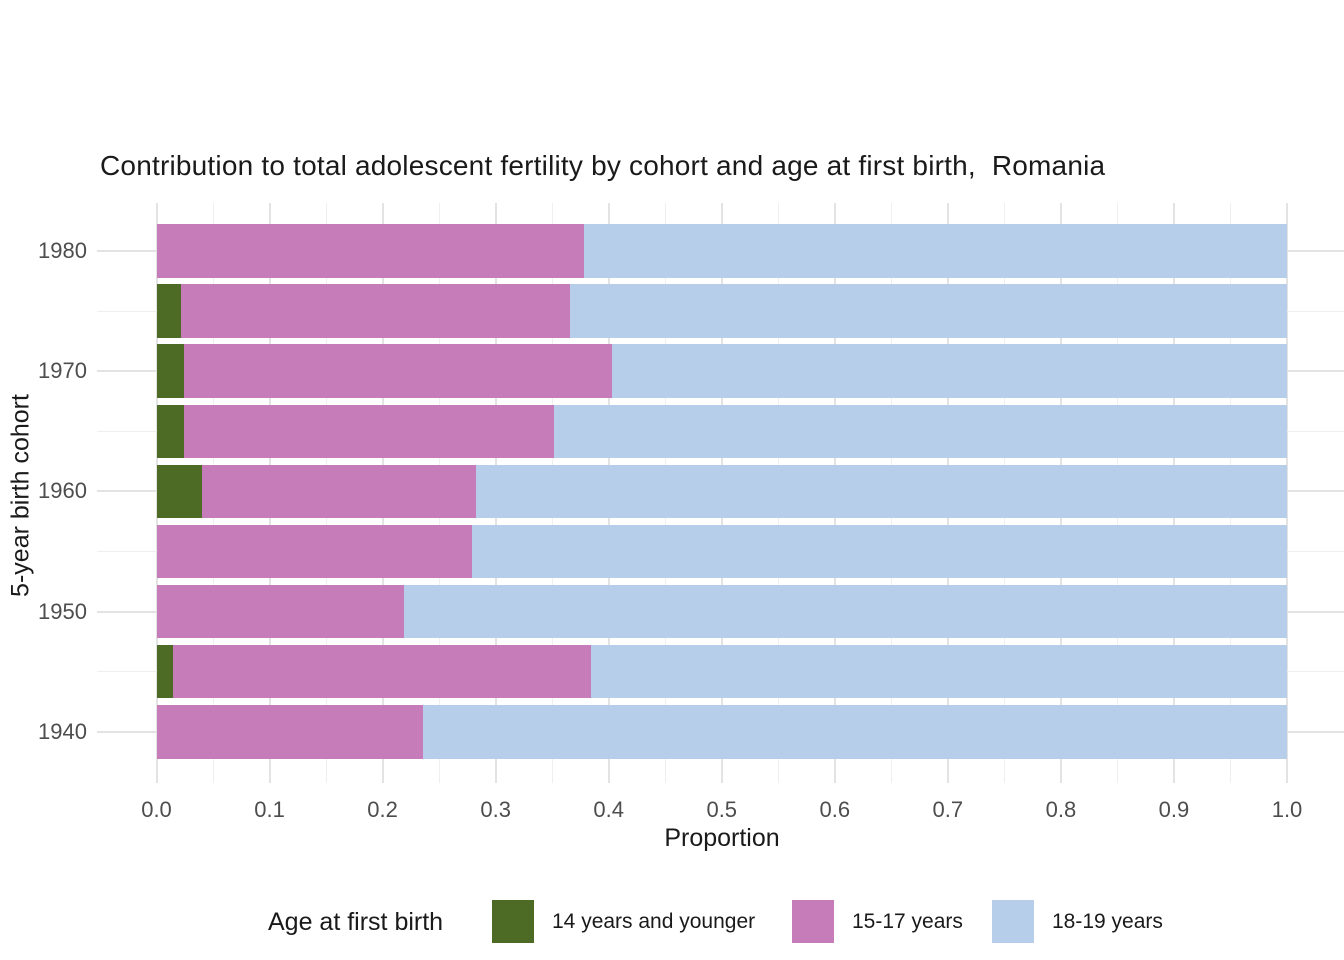 The width and height of the screenshot is (1344, 960). What do you see at coordinates (179, 491) in the screenshot?
I see `bar-1960-14-years-and-younger` at bounding box center [179, 491].